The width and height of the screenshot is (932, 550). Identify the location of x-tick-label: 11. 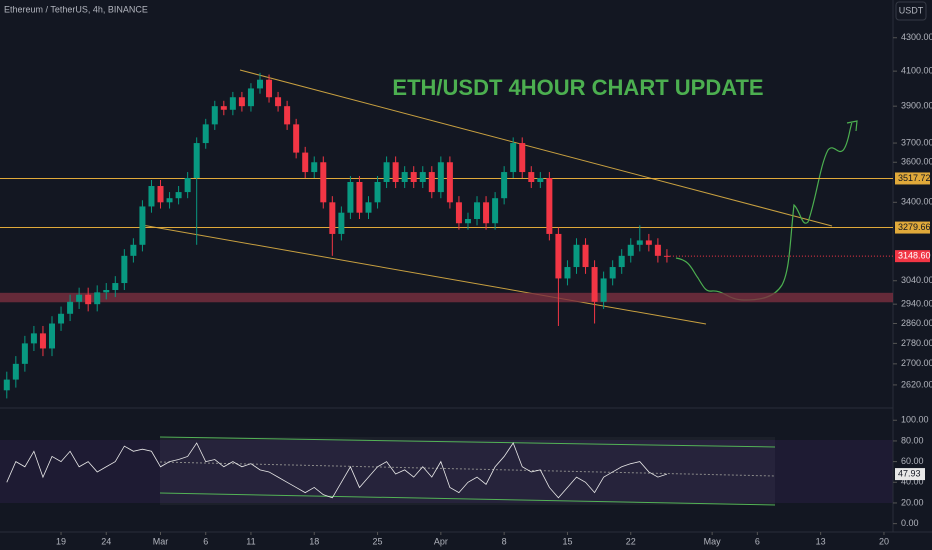
(250, 541).